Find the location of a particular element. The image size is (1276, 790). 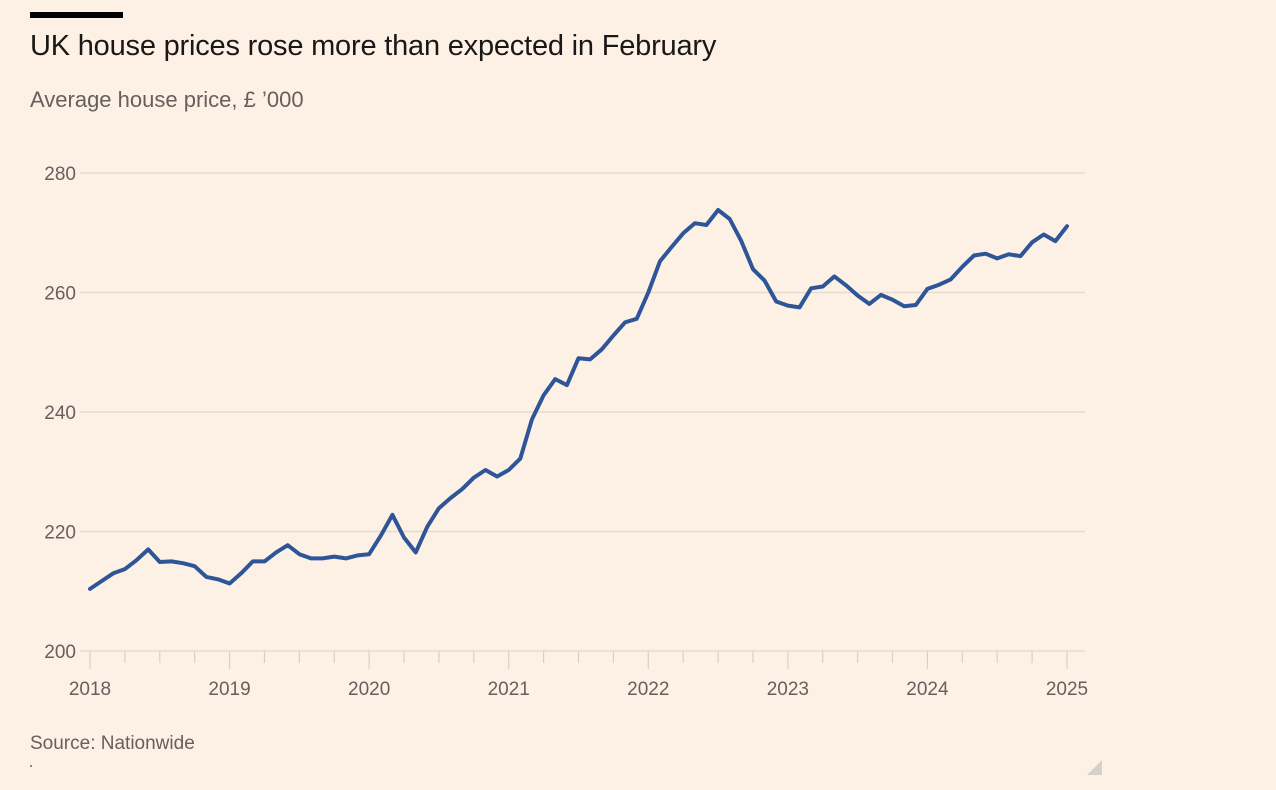

x-tick-label-2022: 2022 is located at coordinates (648, 689).